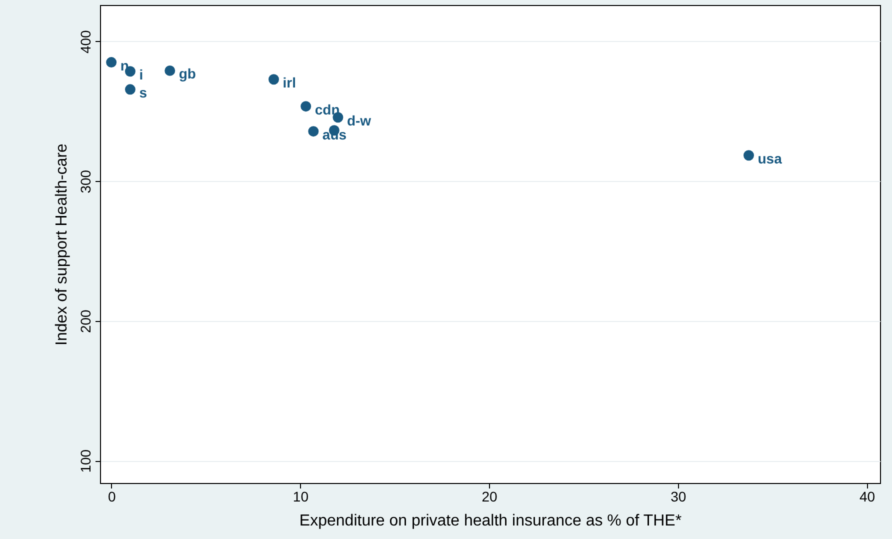 The width and height of the screenshot is (892, 539). What do you see at coordinates (86, 461) in the screenshot?
I see `y-tick-label: 100` at bounding box center [86, 461].